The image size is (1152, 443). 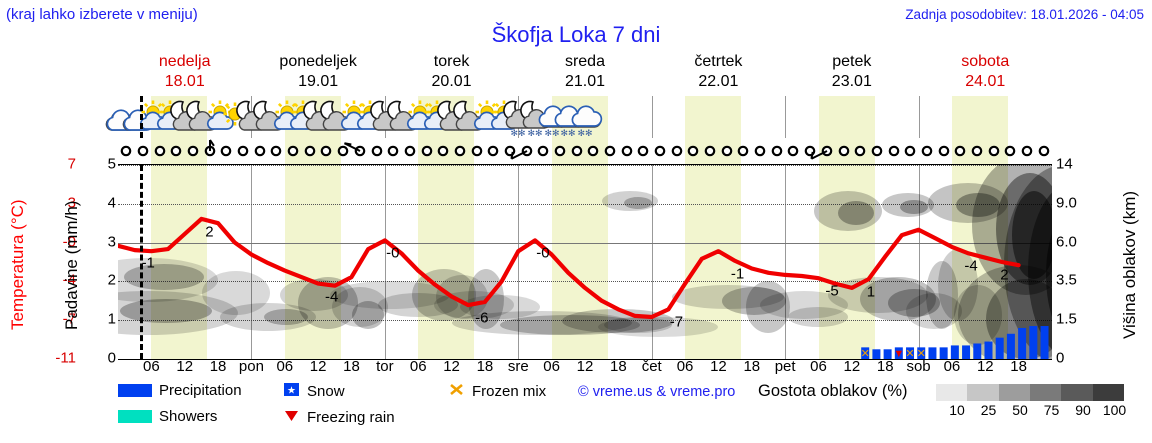 What do you see at coordinates (351, 417) in the screenshot?
I see `legend-freezing-rain-label: Freezing rain` at bounding box center [351, 417].